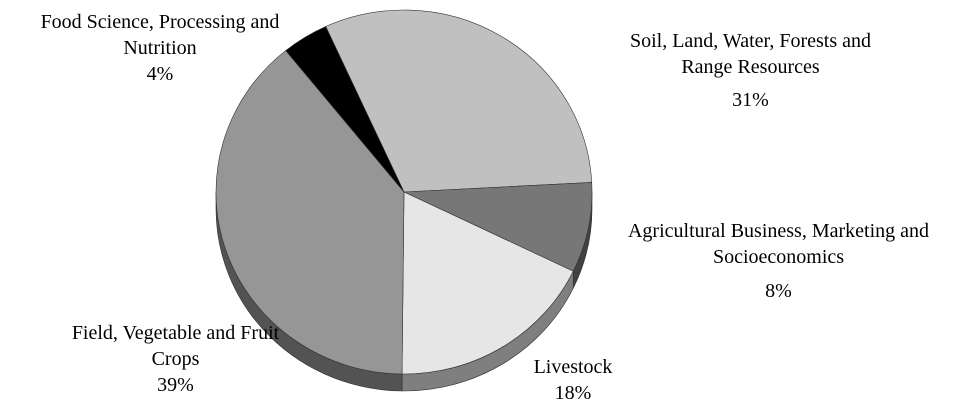 The image size is (962, 406). Describe the element at coordinates (778, 291) in the screenshot. I see `value-label: 8%` at that location.